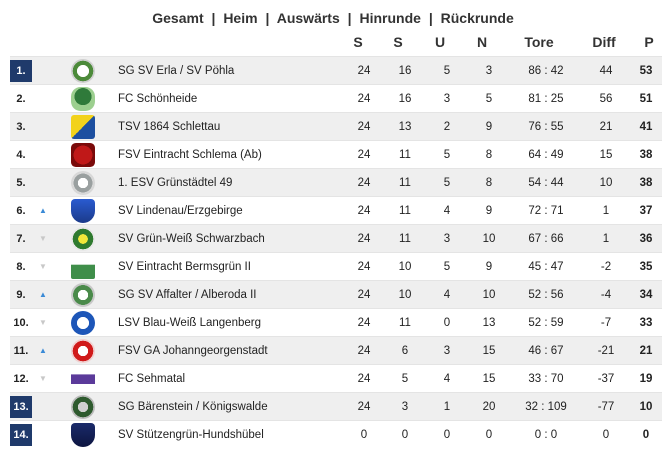  I want to click on wins: 16, so click(405, 98).